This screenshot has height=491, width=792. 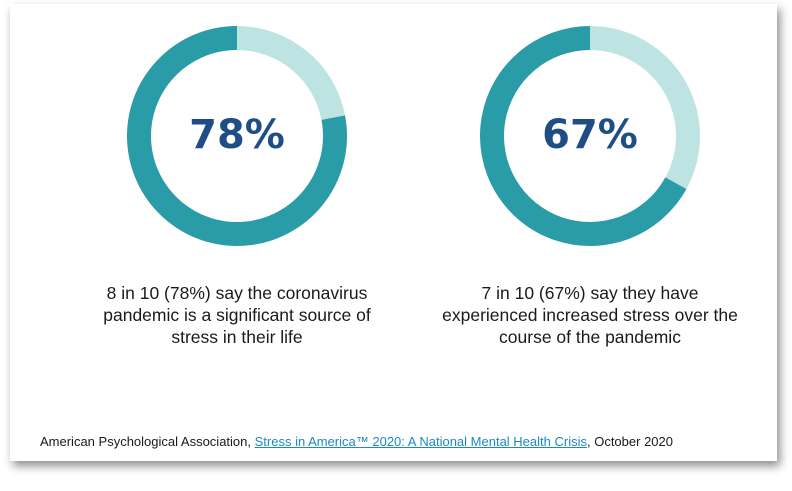 I want to click on percent-label-right: 67%, so click(x=590, y=135).